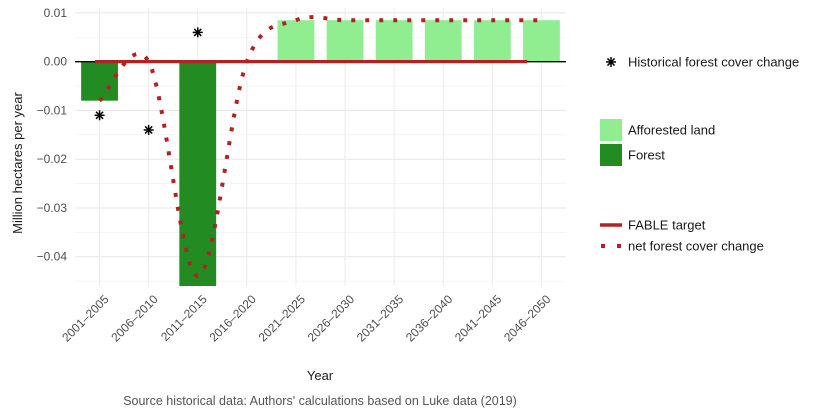 The width and height of the screenshot is (824, 410). What do you see at coordinates (148, 81) in the screenshot?
I see `historical-points` at bounding box center [148, 81].